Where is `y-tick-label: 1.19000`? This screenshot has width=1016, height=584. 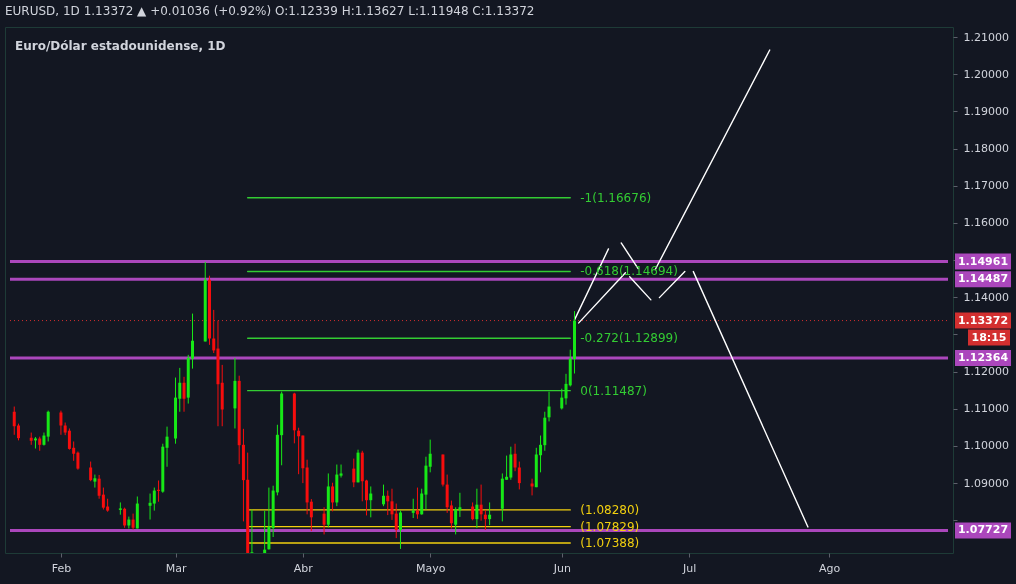 y-tick-label: 1.19000 is located at coordinates (986, 111).